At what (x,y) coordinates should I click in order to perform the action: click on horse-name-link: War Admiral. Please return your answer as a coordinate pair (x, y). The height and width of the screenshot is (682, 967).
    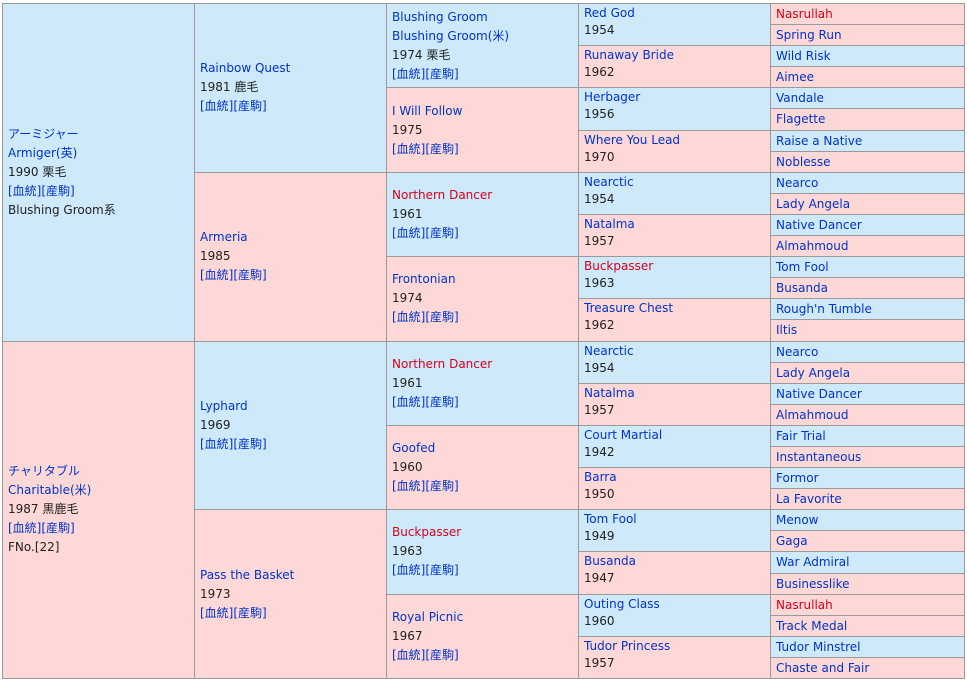
    Looking at the image, I should click on (813, 562).